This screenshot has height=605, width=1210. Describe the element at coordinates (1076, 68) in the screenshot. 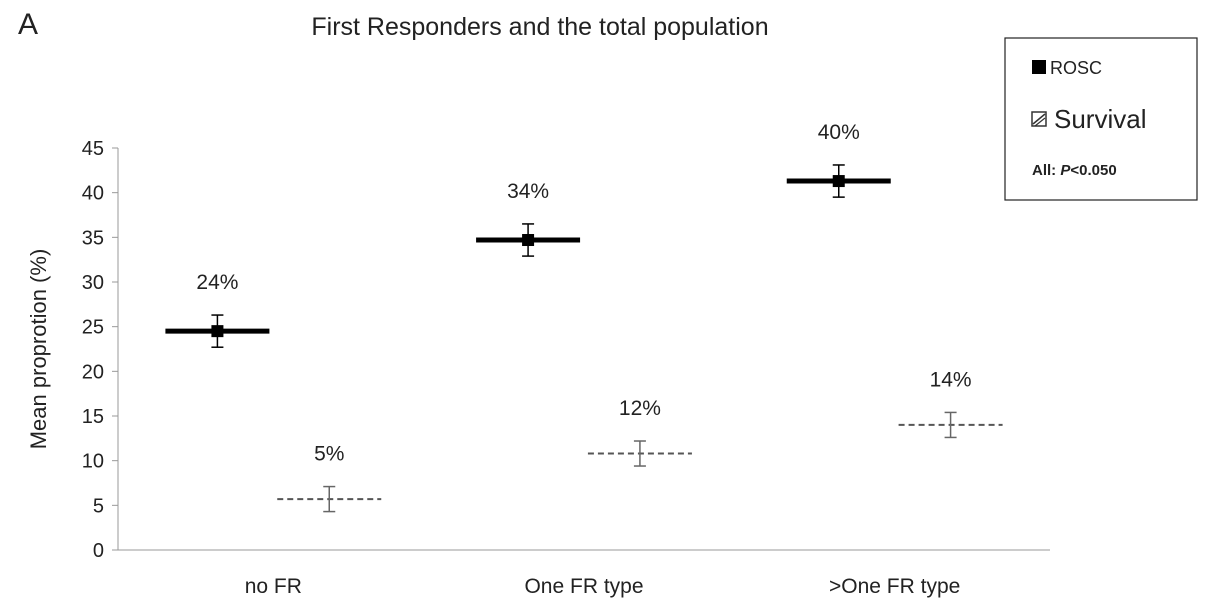

I see `legend-label-rosc: ROSC` at that location.